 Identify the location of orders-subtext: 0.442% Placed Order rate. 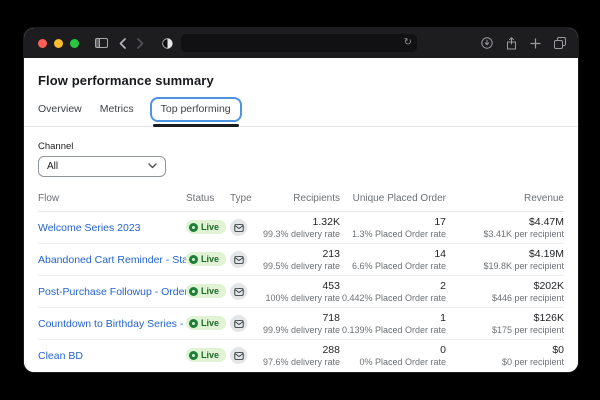
(393, 298).